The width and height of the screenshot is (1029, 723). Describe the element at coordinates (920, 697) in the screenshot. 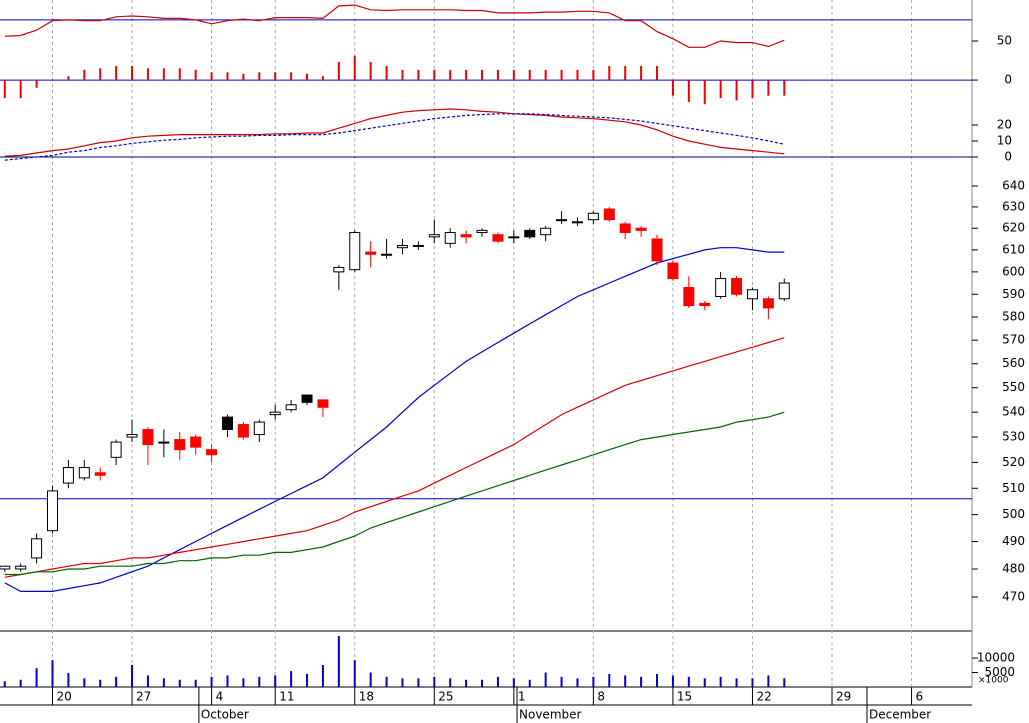

I see `x-tick-label: 6` at that location.